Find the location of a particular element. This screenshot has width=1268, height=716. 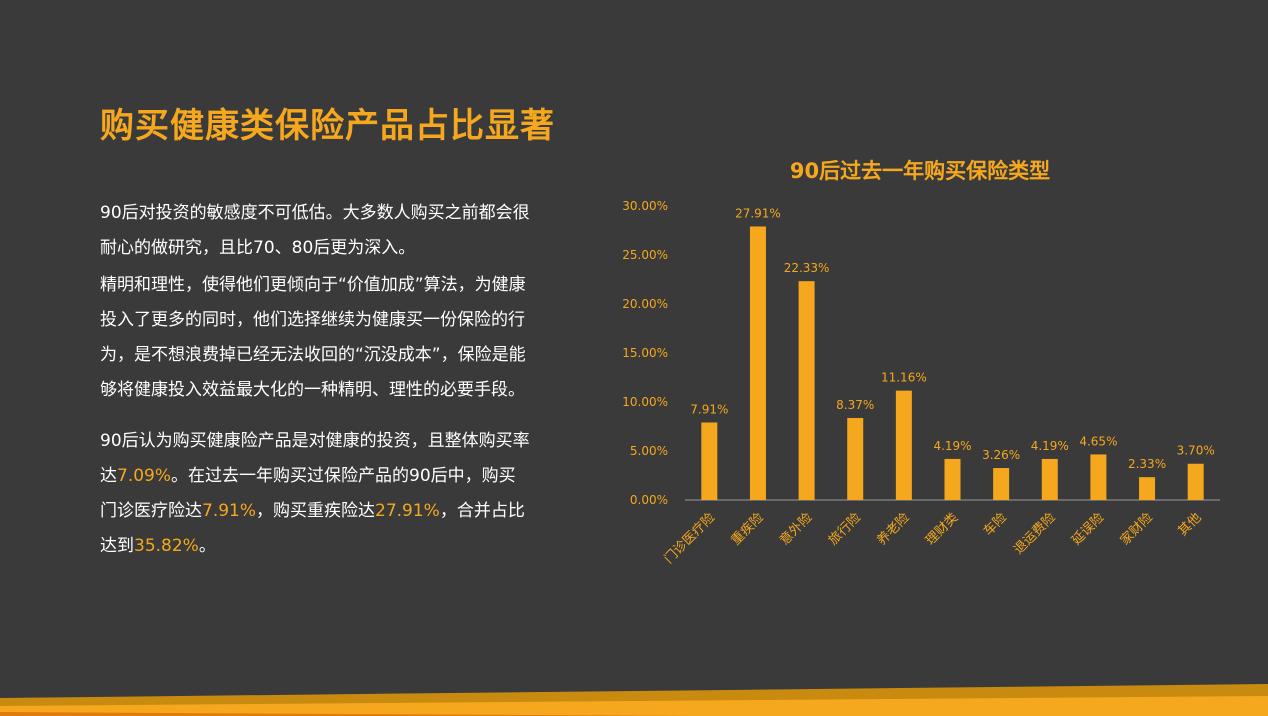

y-tick-label: 20.00% is located at coordinates (645, 304).